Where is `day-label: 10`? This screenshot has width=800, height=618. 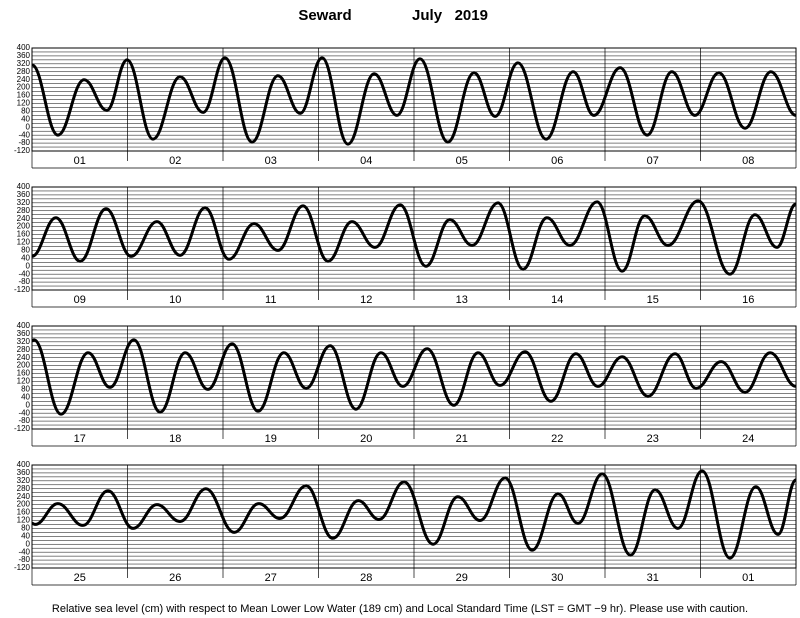
day-label: 10 is located at coordinates (175, 300).